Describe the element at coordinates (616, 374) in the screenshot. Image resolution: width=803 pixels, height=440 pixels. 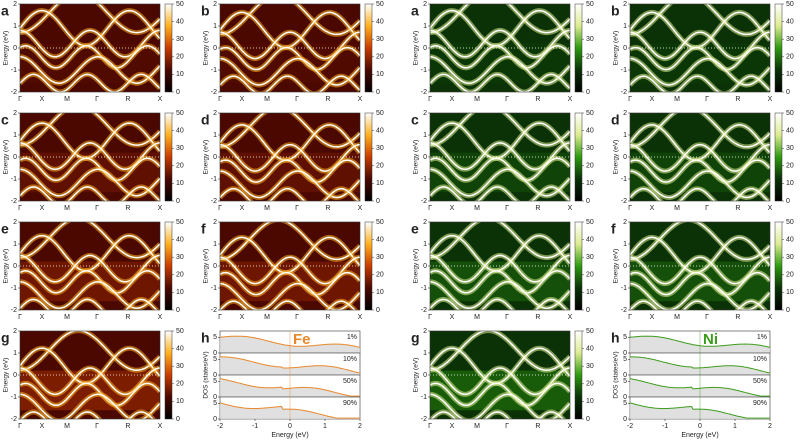
I see `y-axis-label: DOS (states/eV)` at that location.